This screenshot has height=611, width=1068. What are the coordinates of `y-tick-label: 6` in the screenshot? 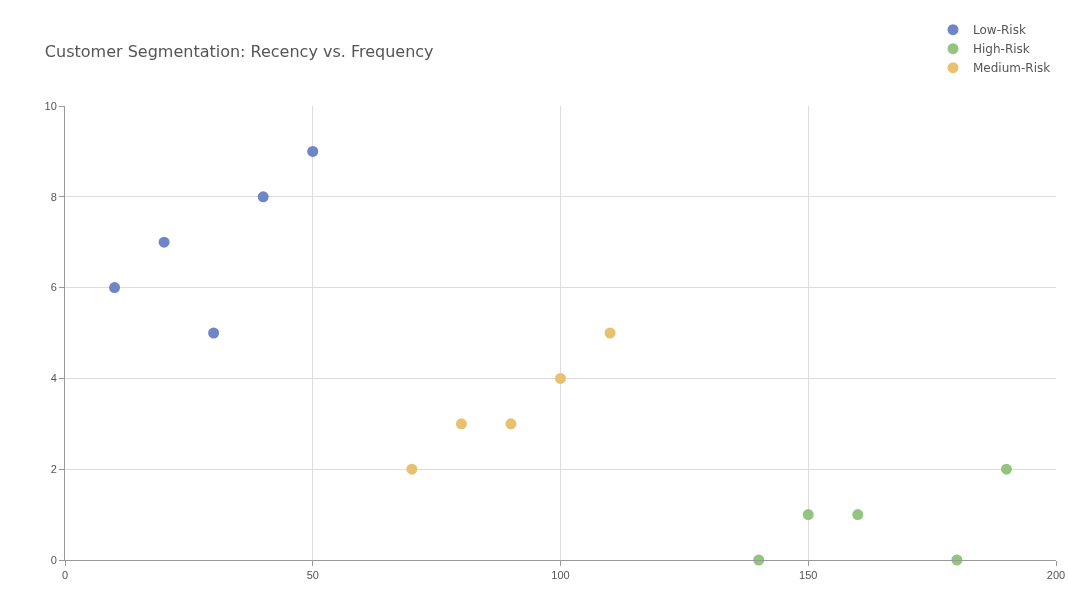 It's located at (53, 287).